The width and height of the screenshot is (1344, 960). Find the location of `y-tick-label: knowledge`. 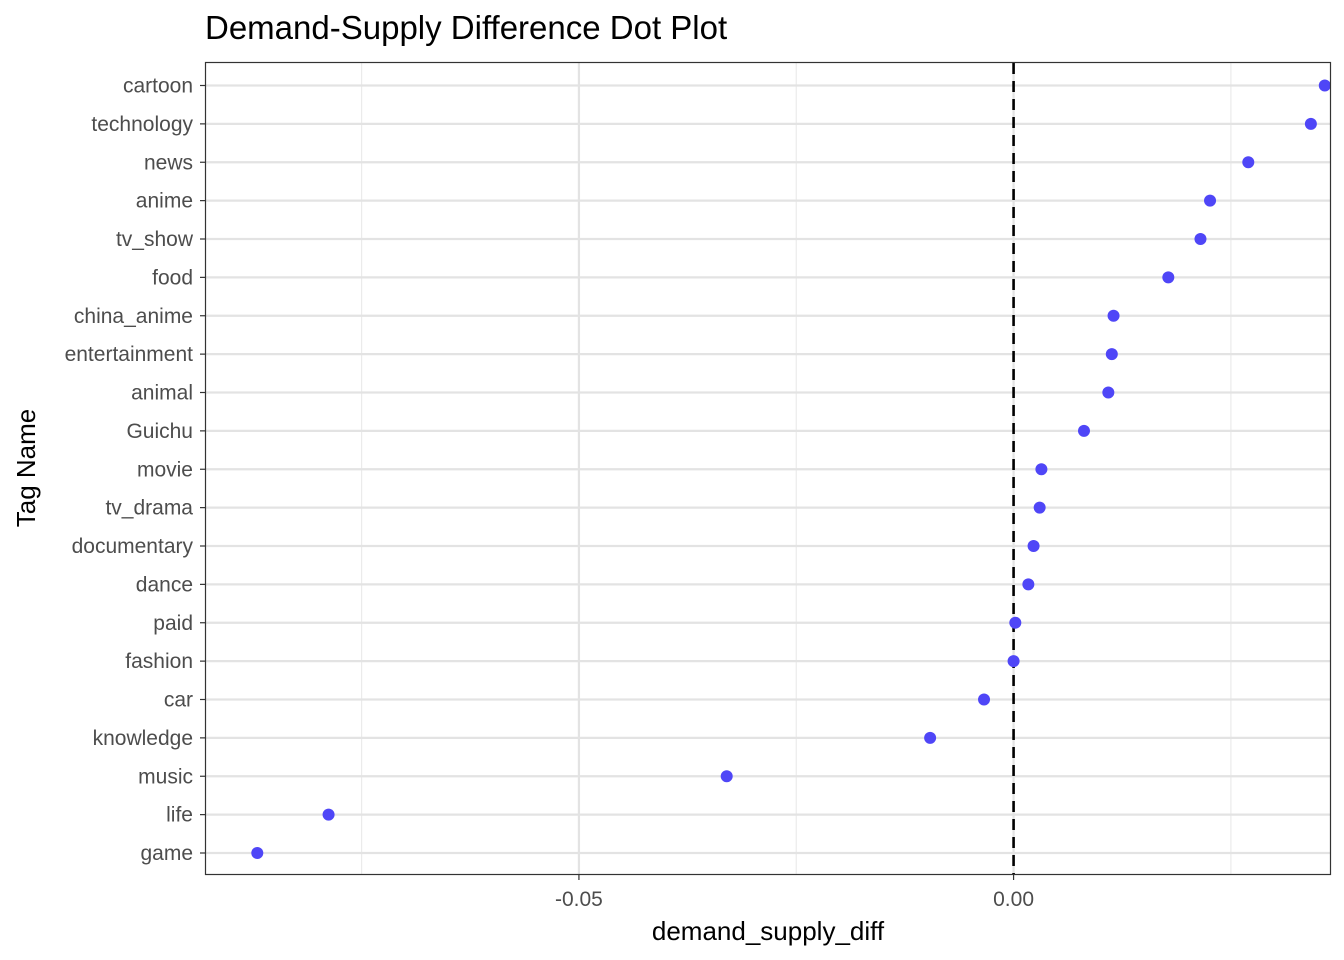

y-tick-label: knowledge is located at coordinates (143, 738).